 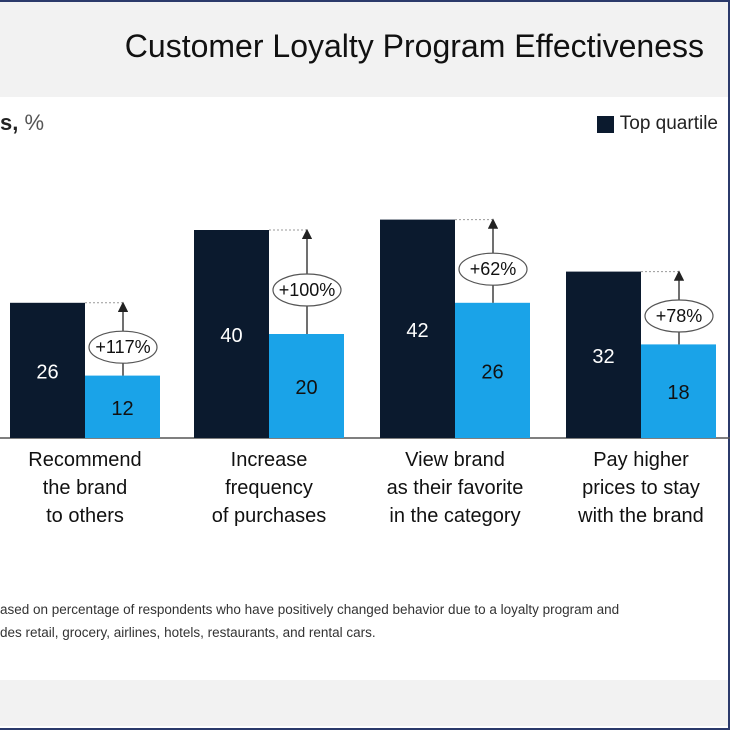 I want to click on chart-subtitle: s, %, so click(x=22, y=123).